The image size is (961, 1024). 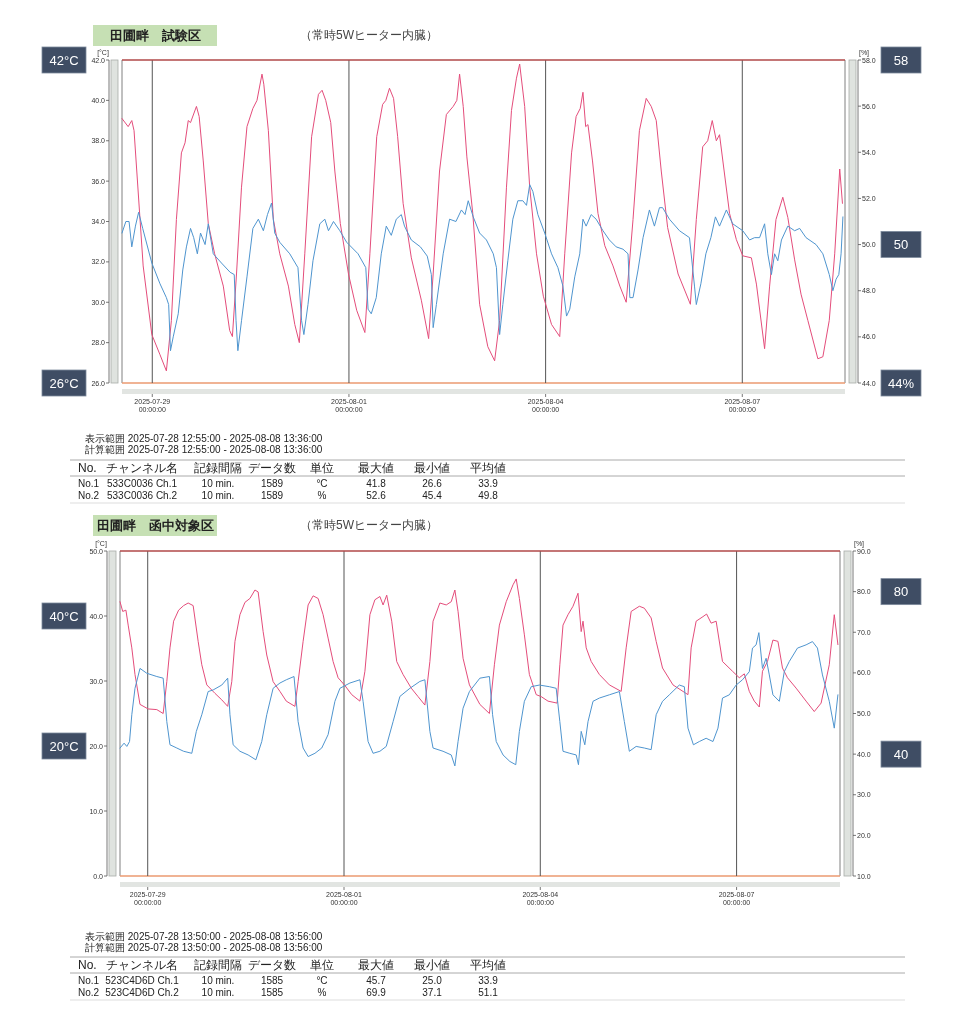 I want to click on annotation: 計算範囲 2025-07-28 12:55:00 - 2025-08-08 13:36:00, so click(x=204, y=449).